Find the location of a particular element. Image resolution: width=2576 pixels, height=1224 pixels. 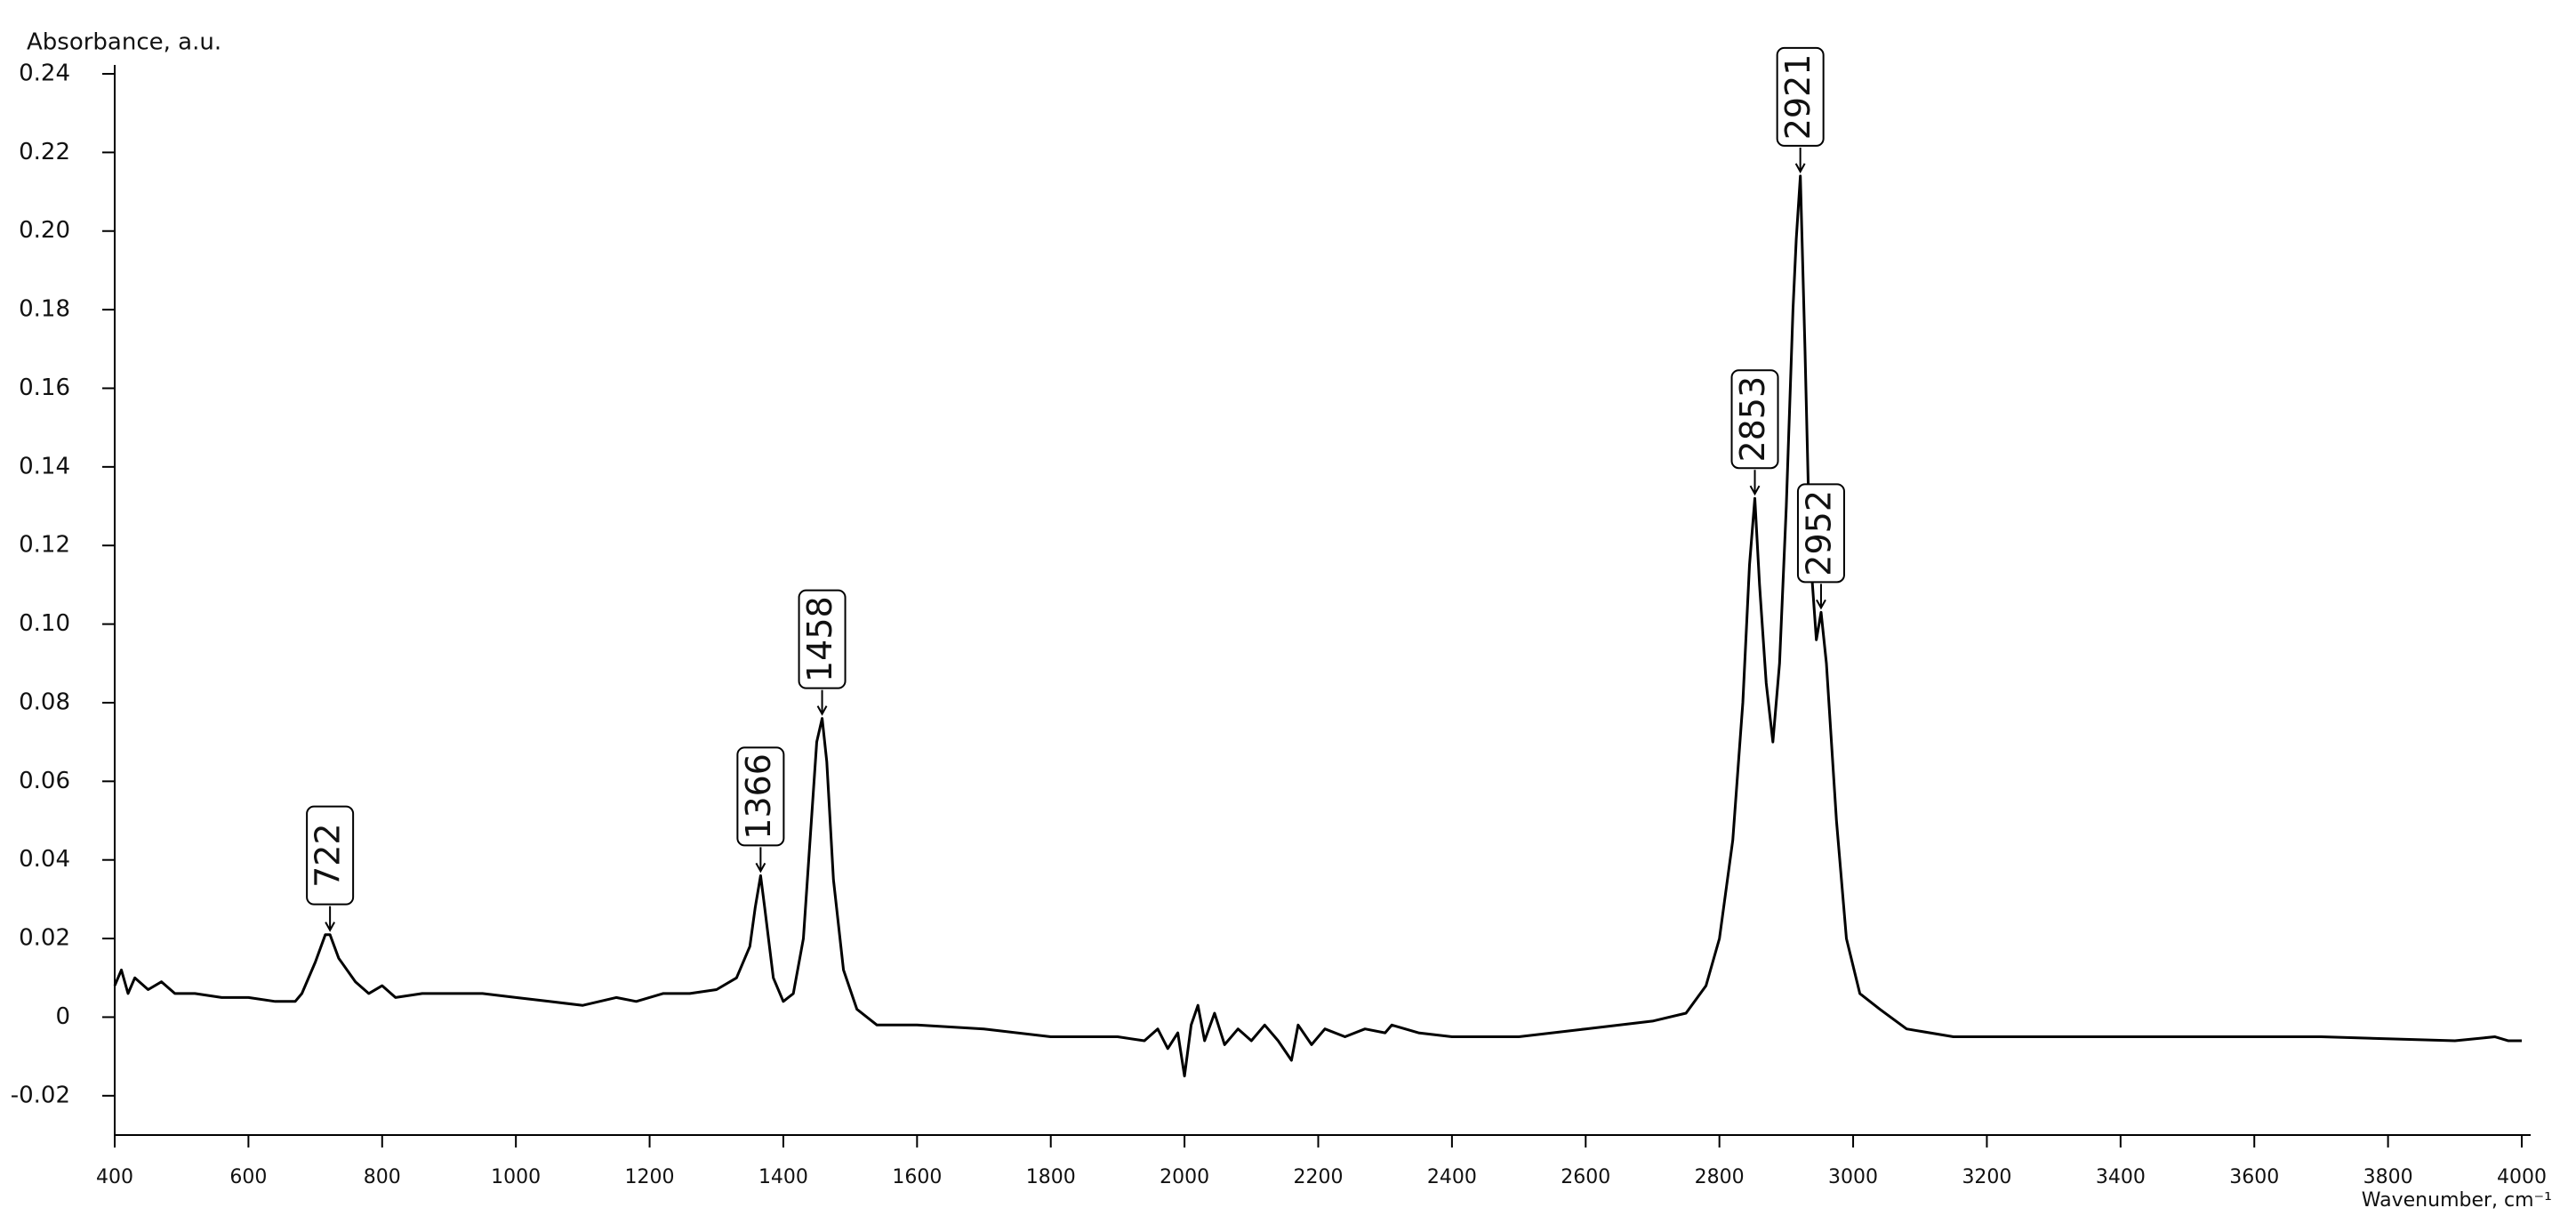

peak-label: 2921 is located at coordinates (1798, 97).